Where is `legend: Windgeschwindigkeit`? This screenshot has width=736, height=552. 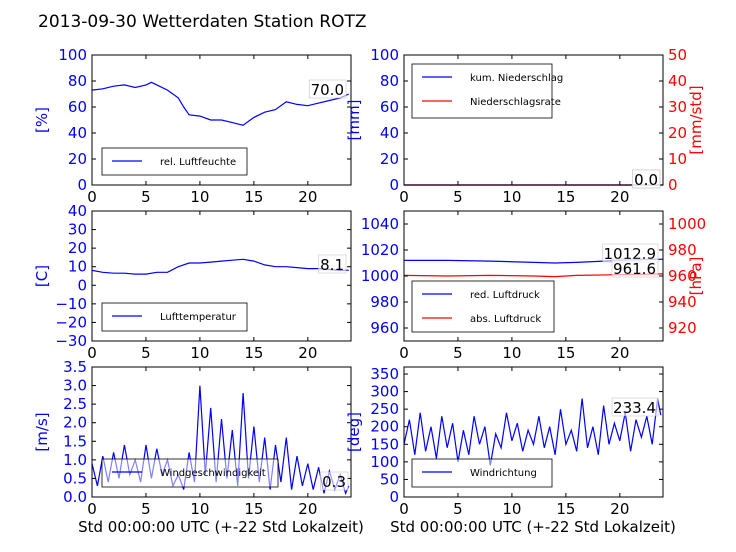 legend: Windgeschwindigkeit is located at coordinates (190, 473).